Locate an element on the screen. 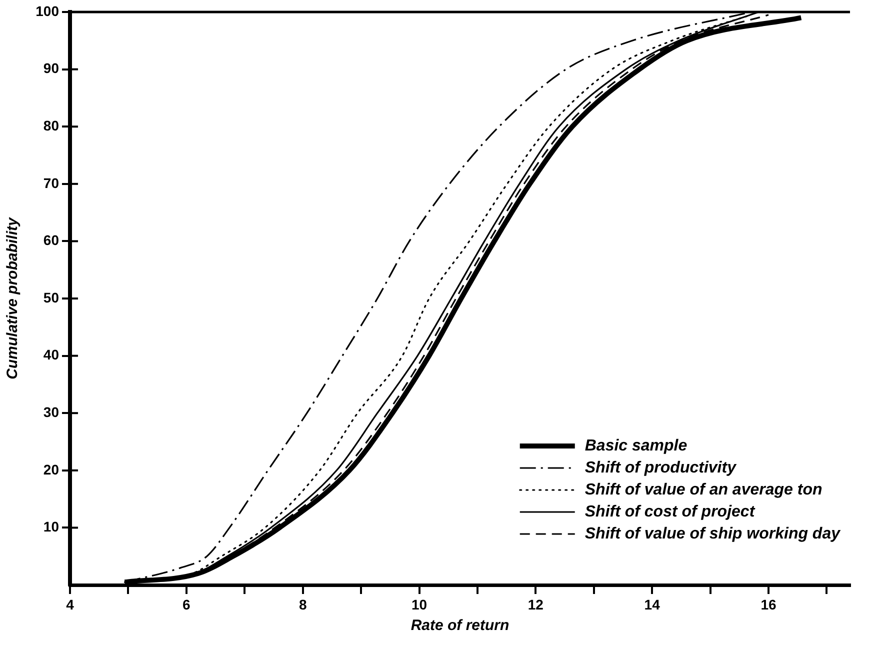 The width and height of the screenshot is (885, 647). legend-label: Shift of value of an average ton is located at coordinates (703, 489).